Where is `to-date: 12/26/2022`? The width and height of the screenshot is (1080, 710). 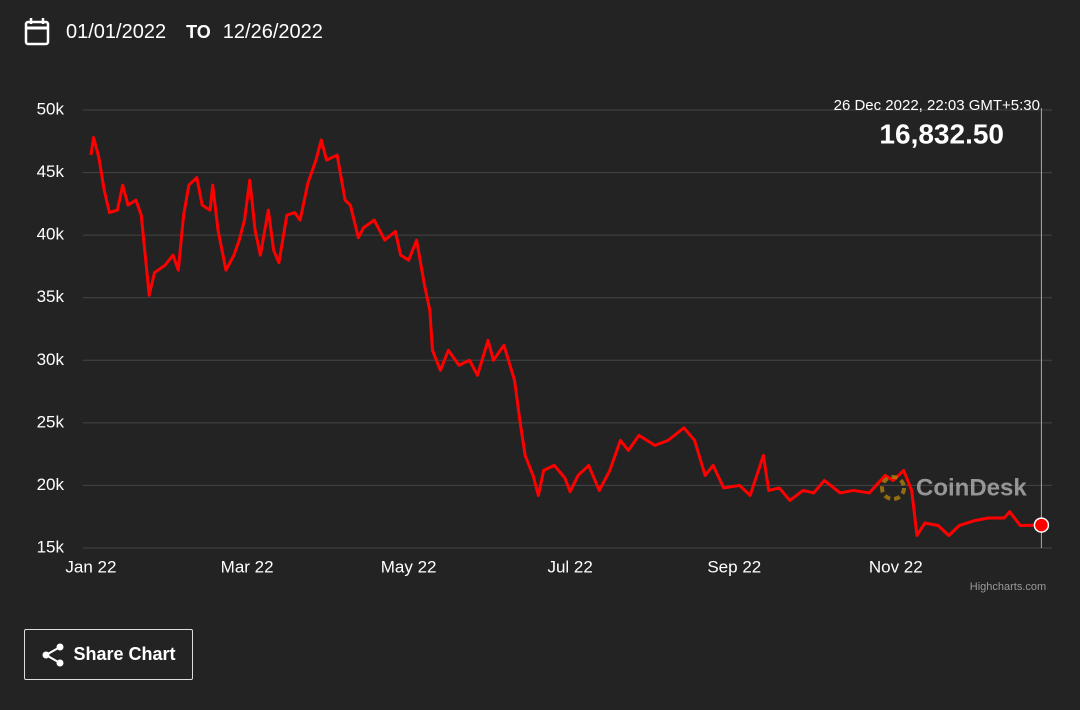 to-date: 12/26/2022 is located at coordinates (272, 31).